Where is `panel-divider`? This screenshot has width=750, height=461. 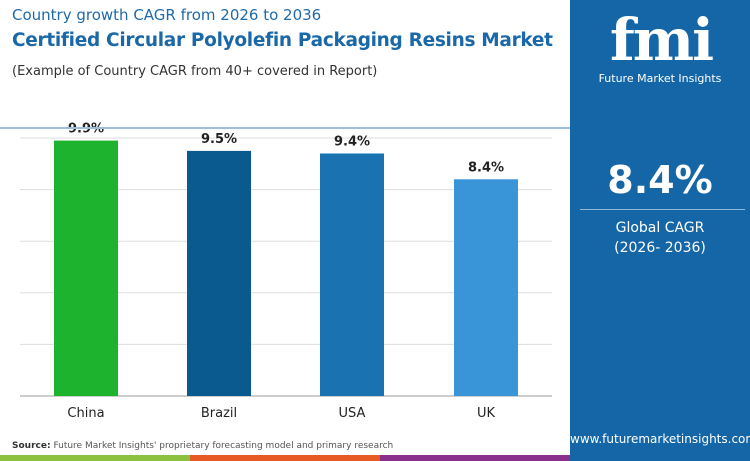
panel-divider is located at coordinates (662, 209).